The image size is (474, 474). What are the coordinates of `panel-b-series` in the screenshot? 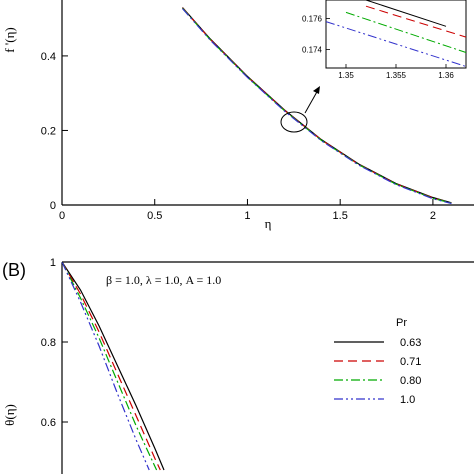 It's located at (113, 366).